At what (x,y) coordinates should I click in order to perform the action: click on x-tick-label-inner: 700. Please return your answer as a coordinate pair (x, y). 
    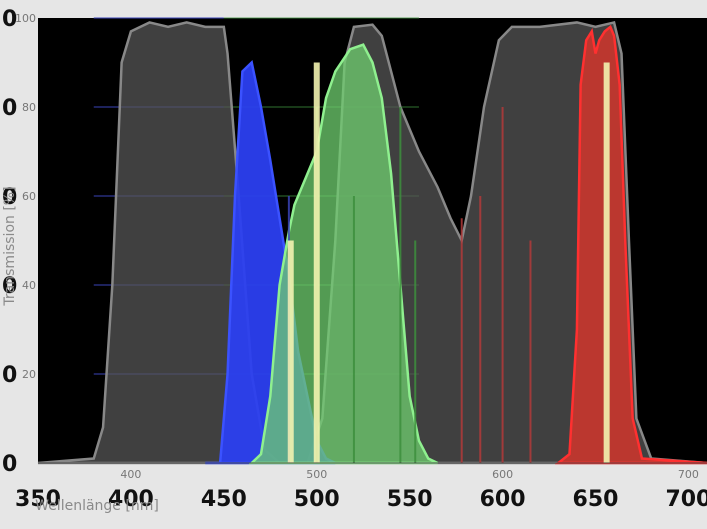
    Looking at the image, I should click on (688, 474).